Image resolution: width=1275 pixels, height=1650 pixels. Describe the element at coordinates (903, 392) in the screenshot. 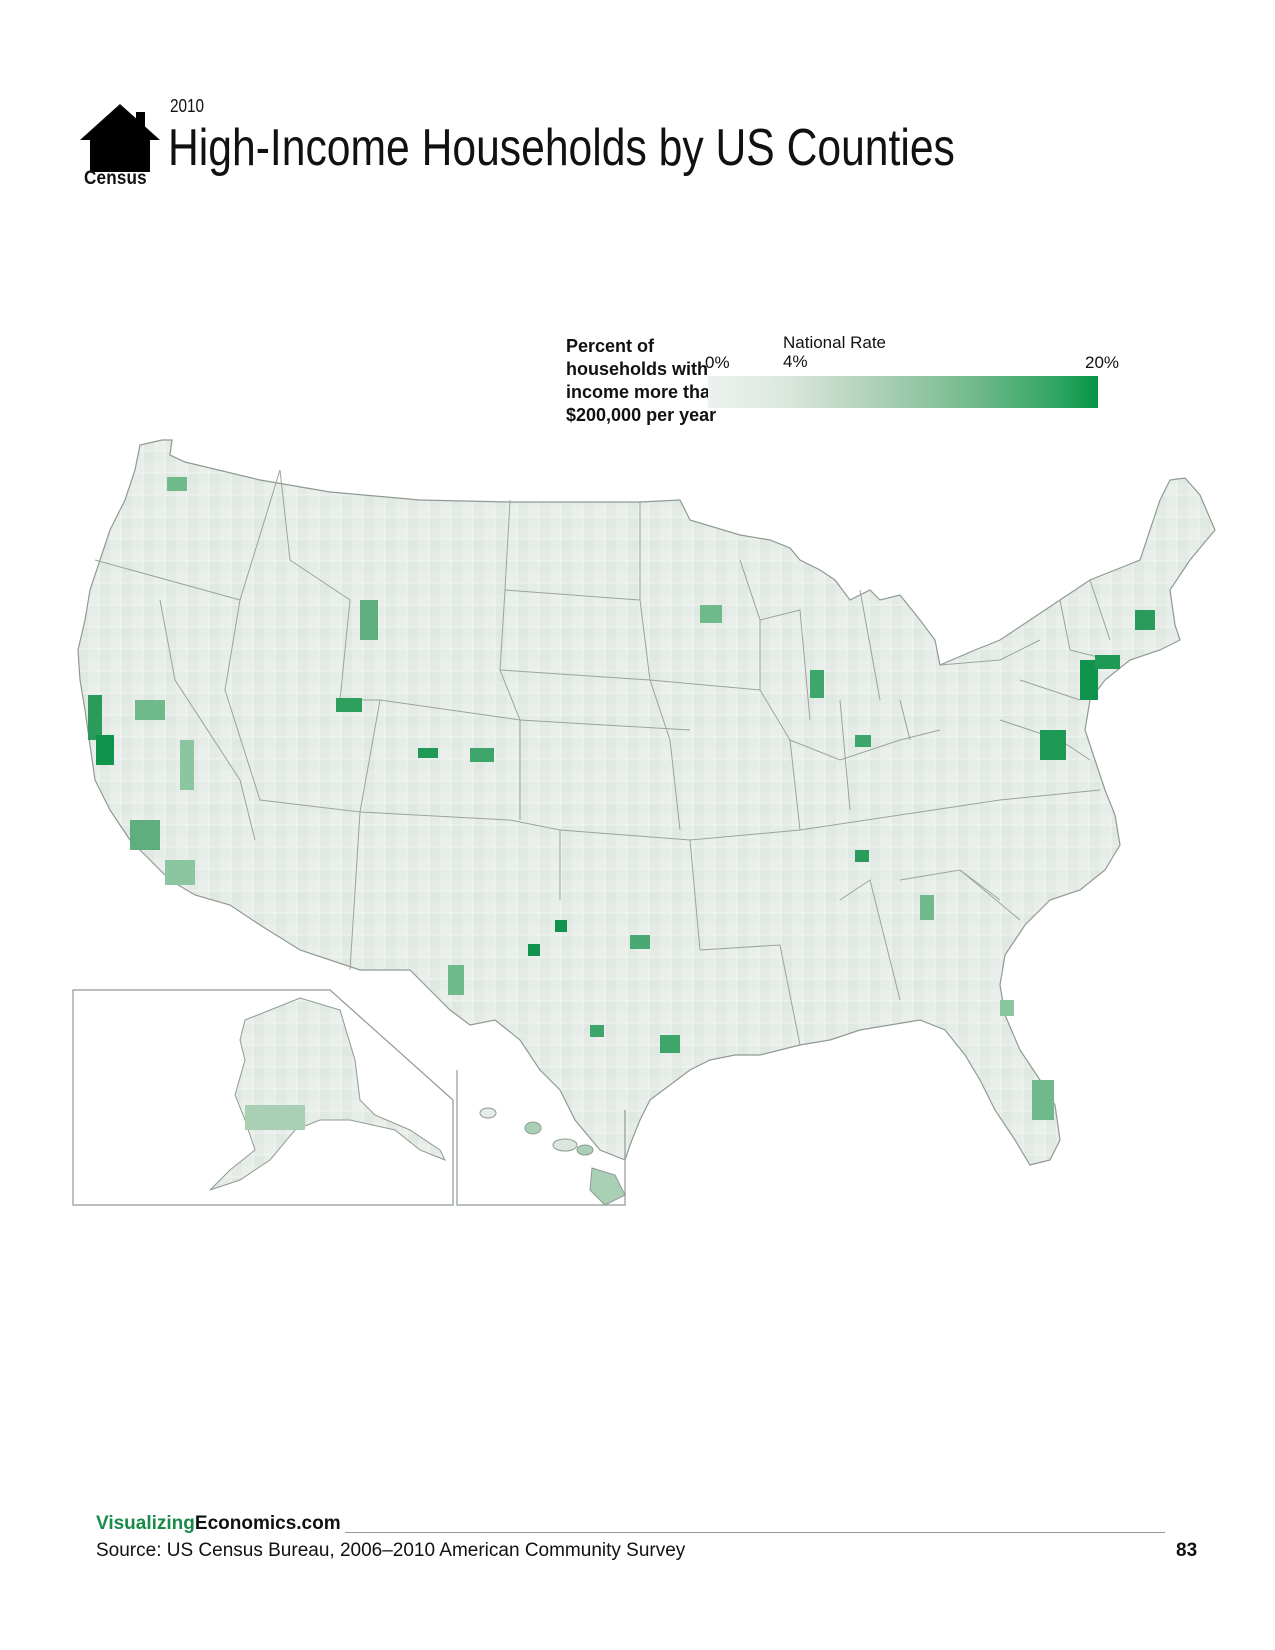

I see `legend-color-scale` at that location.